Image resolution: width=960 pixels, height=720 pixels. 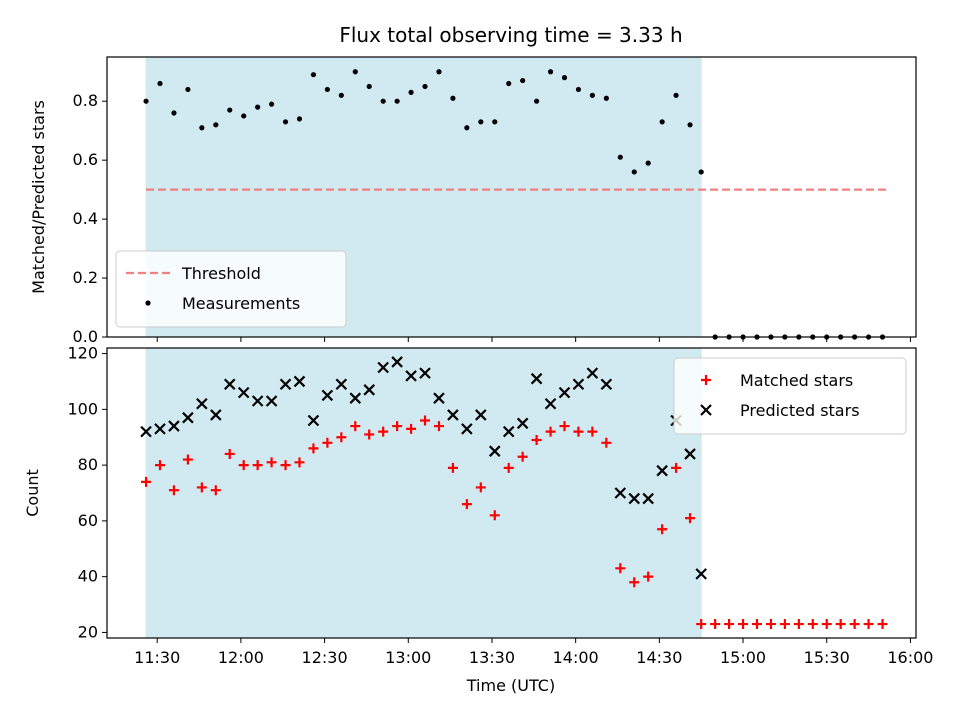 What do you see at coordinates (510, 35) in the screenshot?
I see `chart-title: Flux total observing time = 3.33 h` at bounding box center [510, 35].